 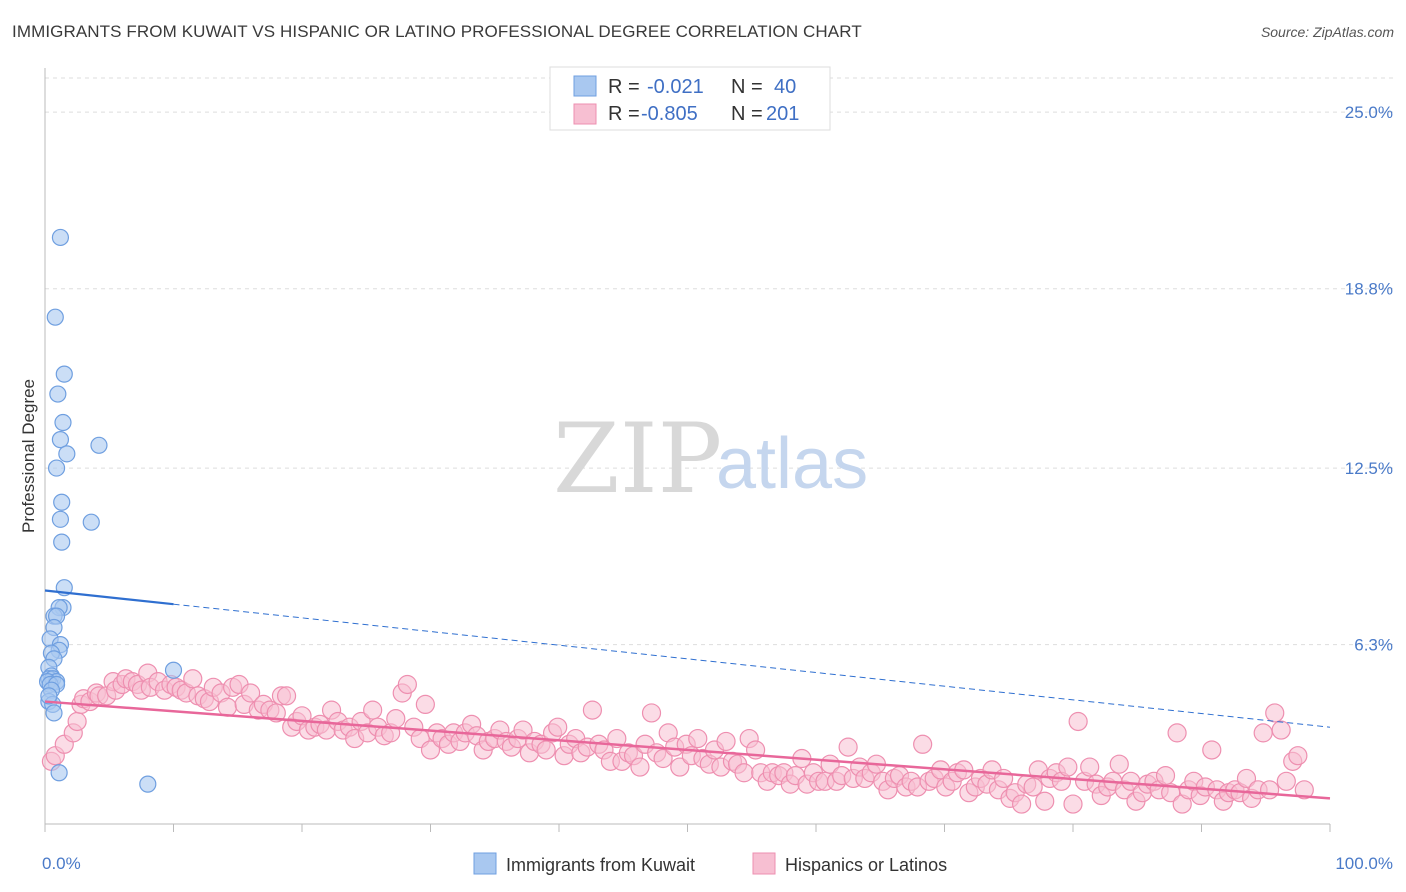 What do you see at coordinates (1369, 112) in the screenshot?
I see `y-tick-label-3: 25.0%` at bounding box center [1369, 112].